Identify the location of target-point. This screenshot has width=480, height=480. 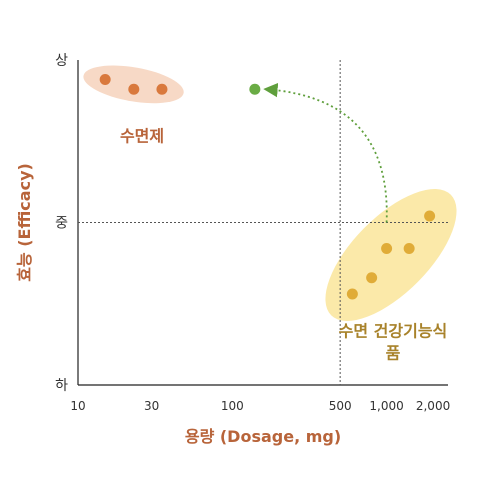
(255, 89).